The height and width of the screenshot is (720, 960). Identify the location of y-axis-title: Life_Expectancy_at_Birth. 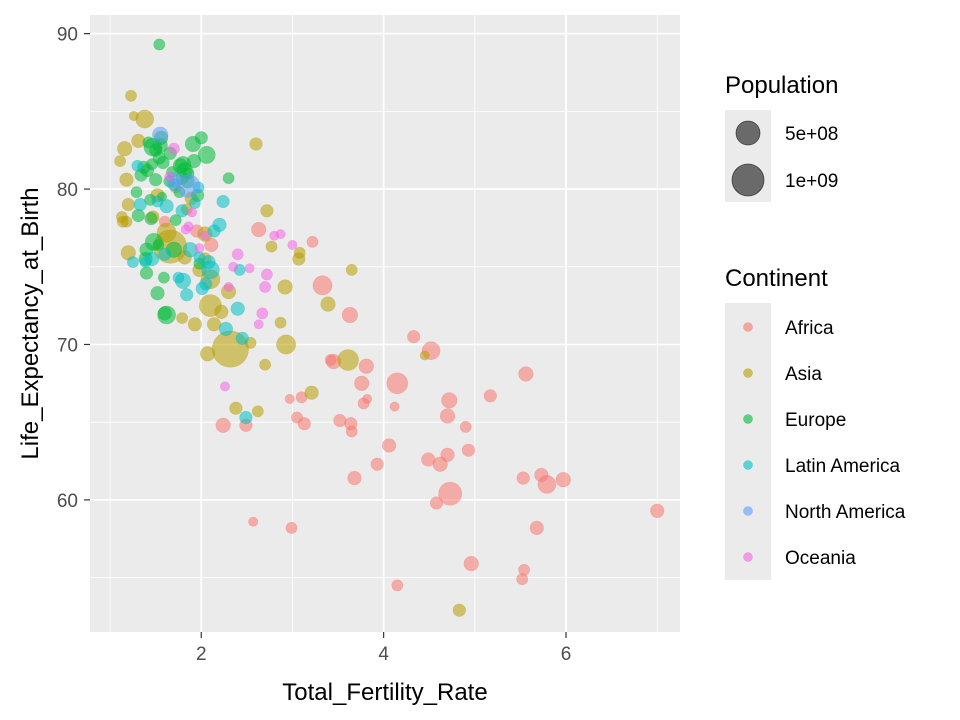
(30, 323).